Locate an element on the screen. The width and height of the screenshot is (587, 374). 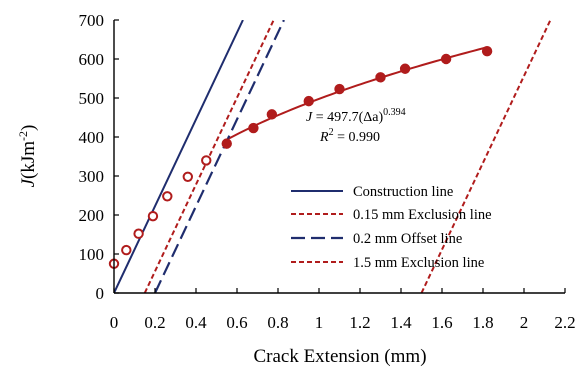
y-tick-label: 100 is located at coordinates (92, 254).